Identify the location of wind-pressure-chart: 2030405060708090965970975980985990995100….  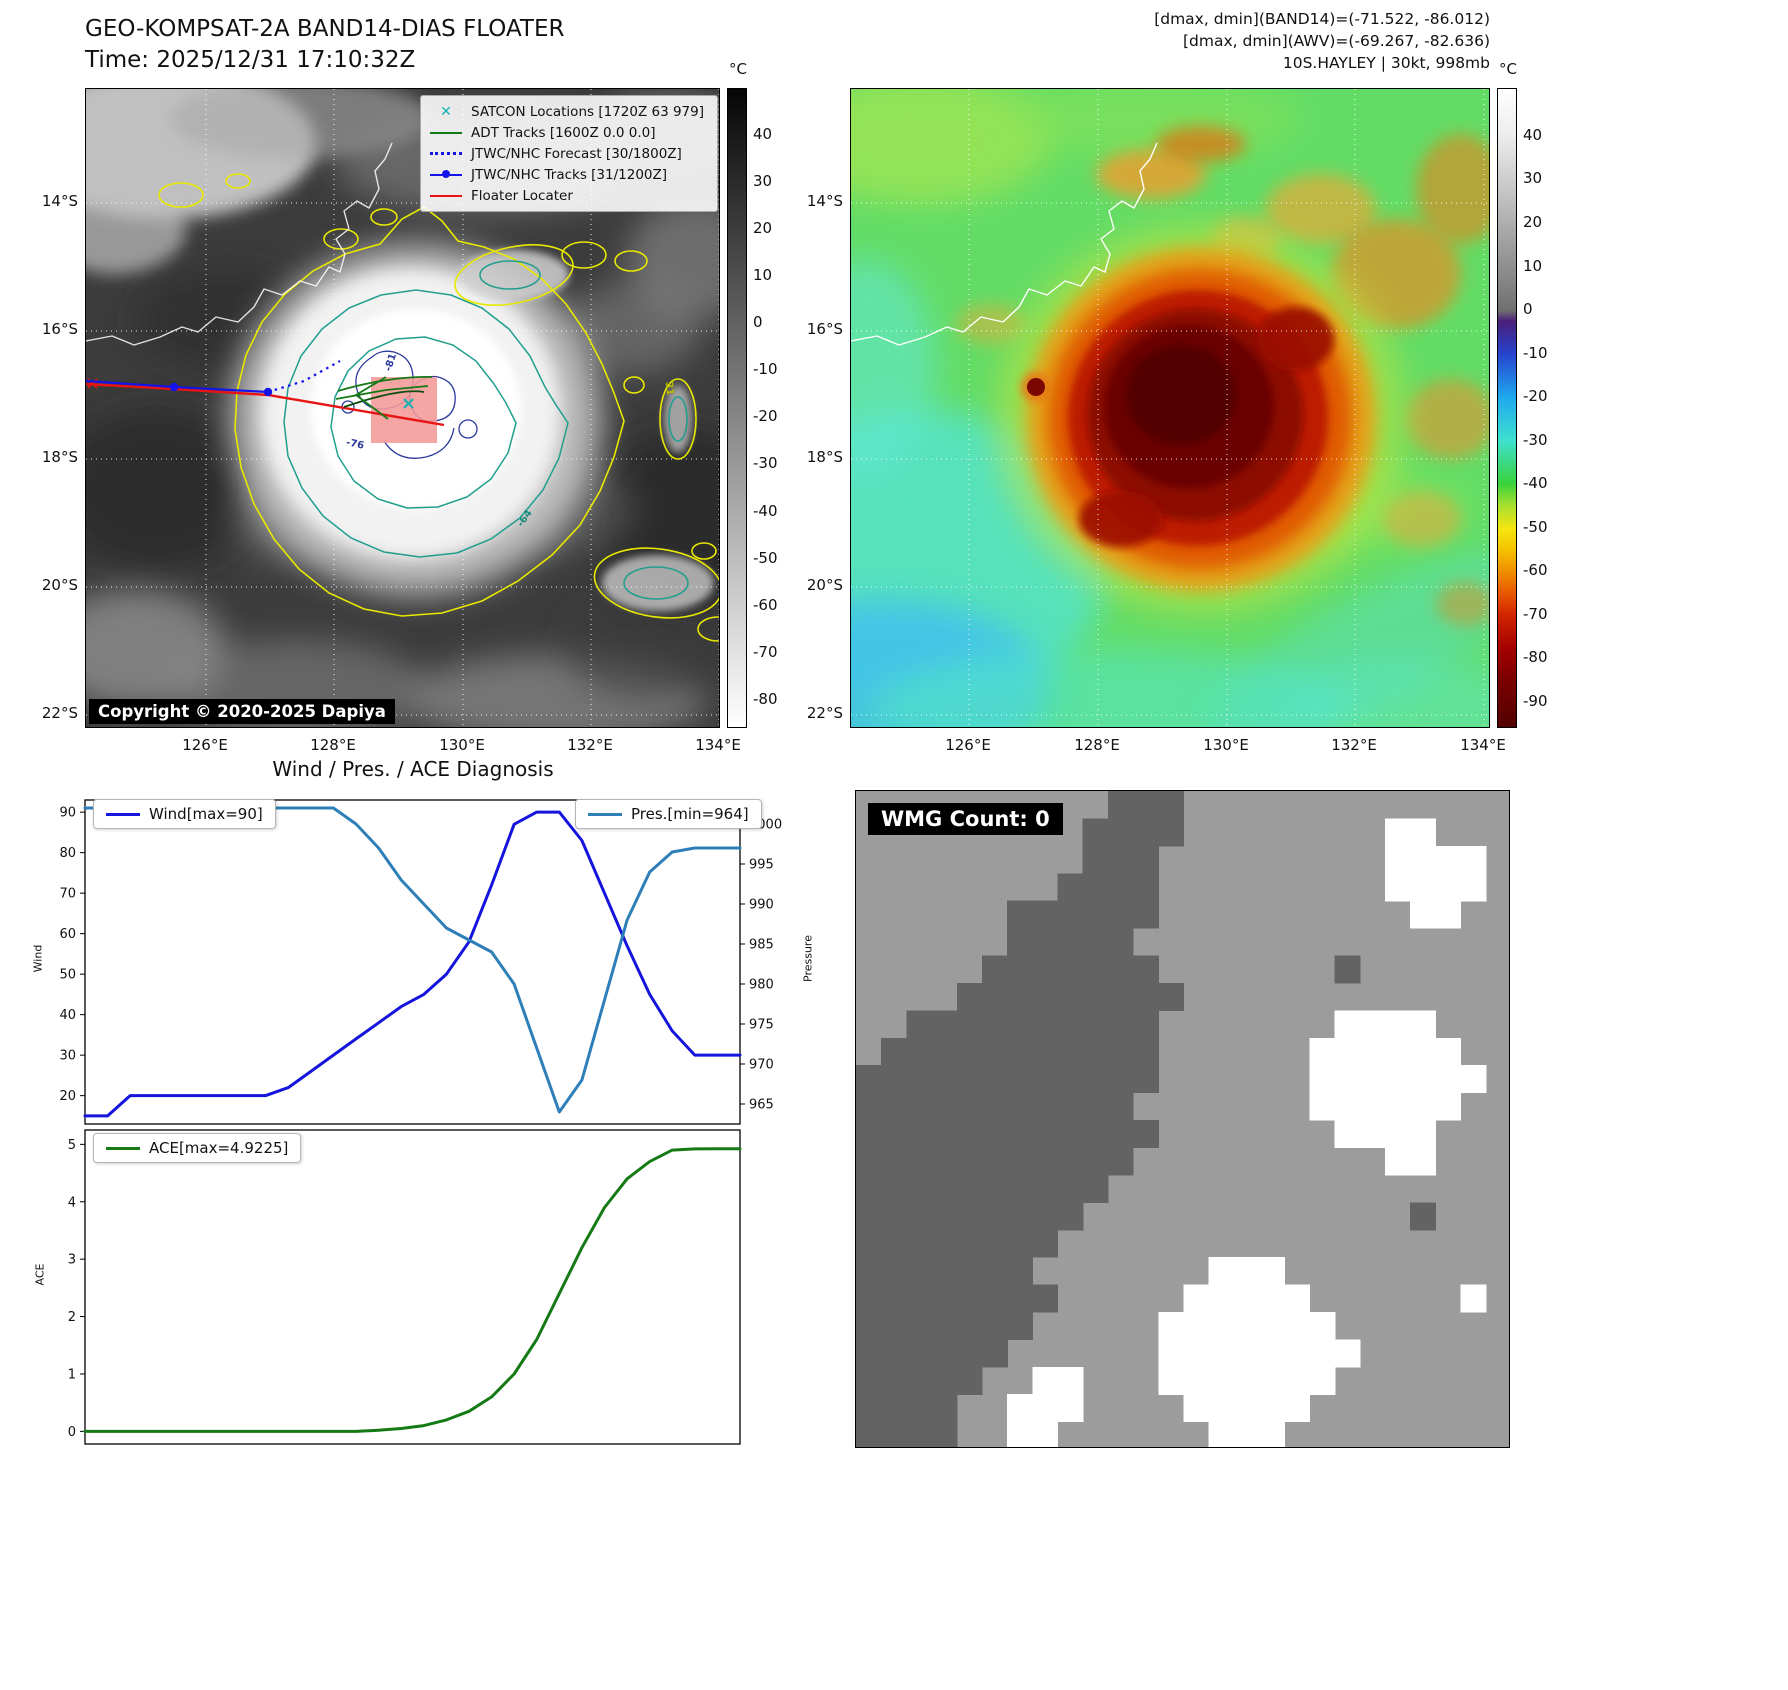
(420, 962).